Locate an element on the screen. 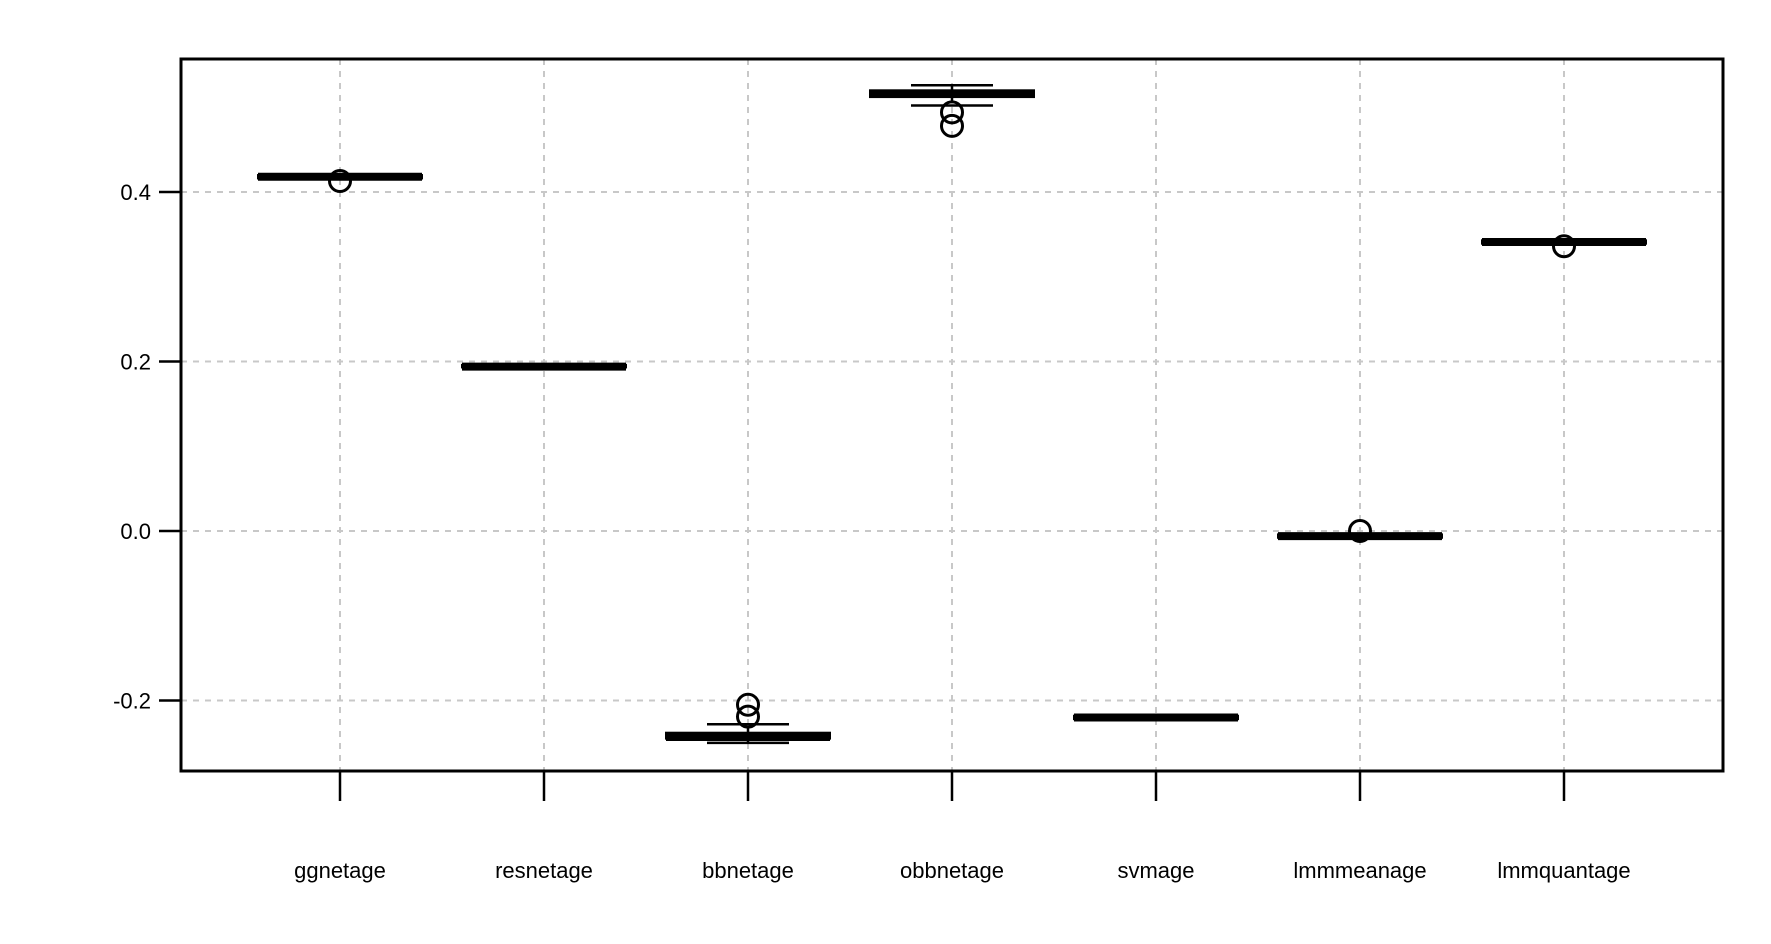  x-category-label-6: lmmquantage is located at coordinates (1563, 870).